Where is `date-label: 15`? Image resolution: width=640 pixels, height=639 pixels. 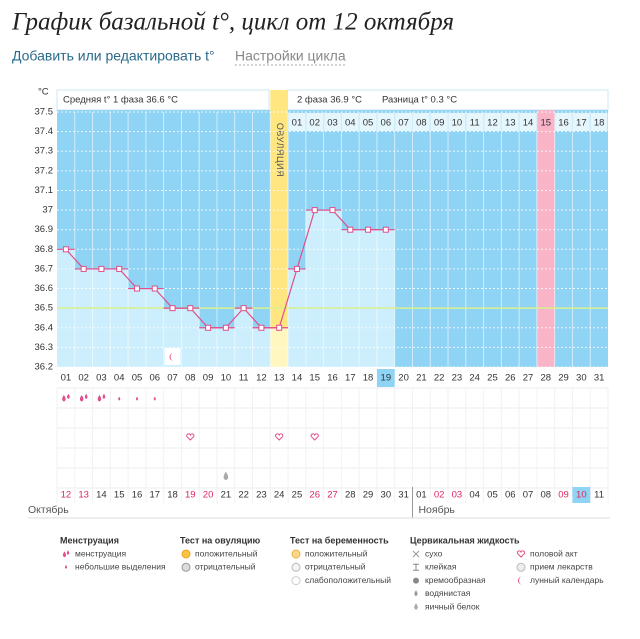
date-label: 15 is located at coordinates (119, 495).